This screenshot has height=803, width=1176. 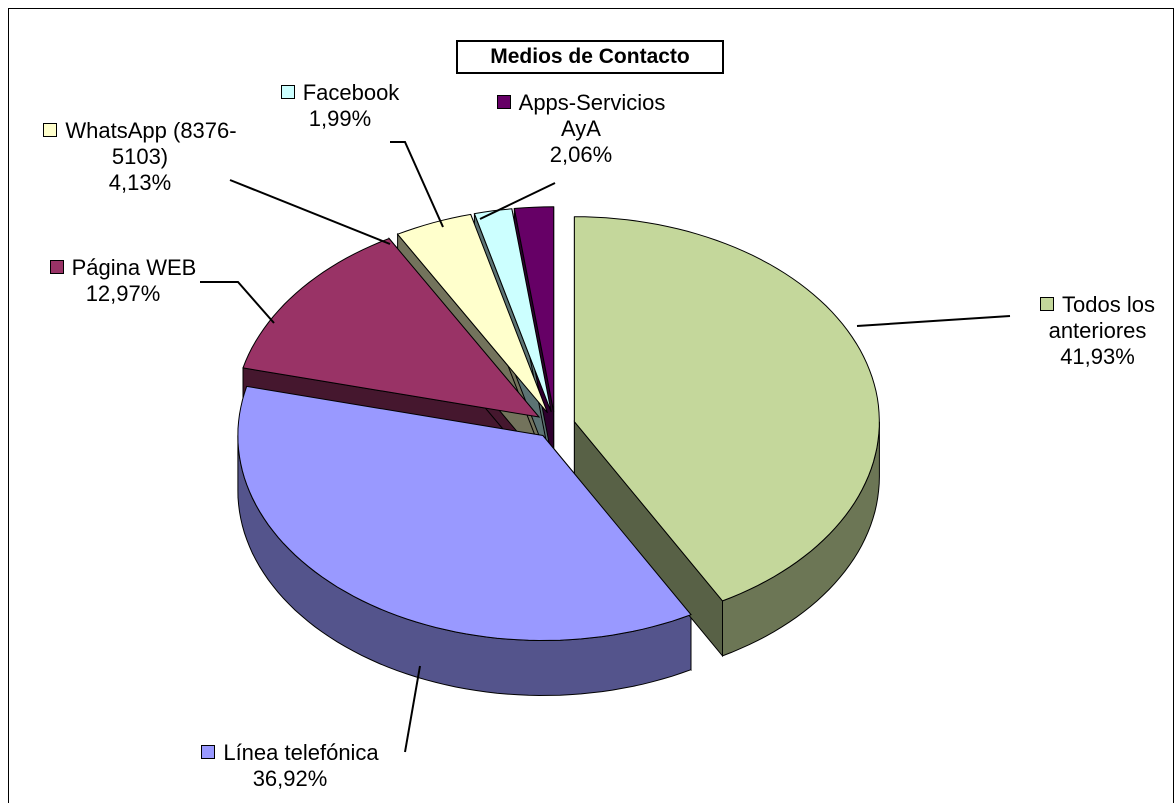 I want to click on slice-name: Facebook, so click(x=351, y=92).